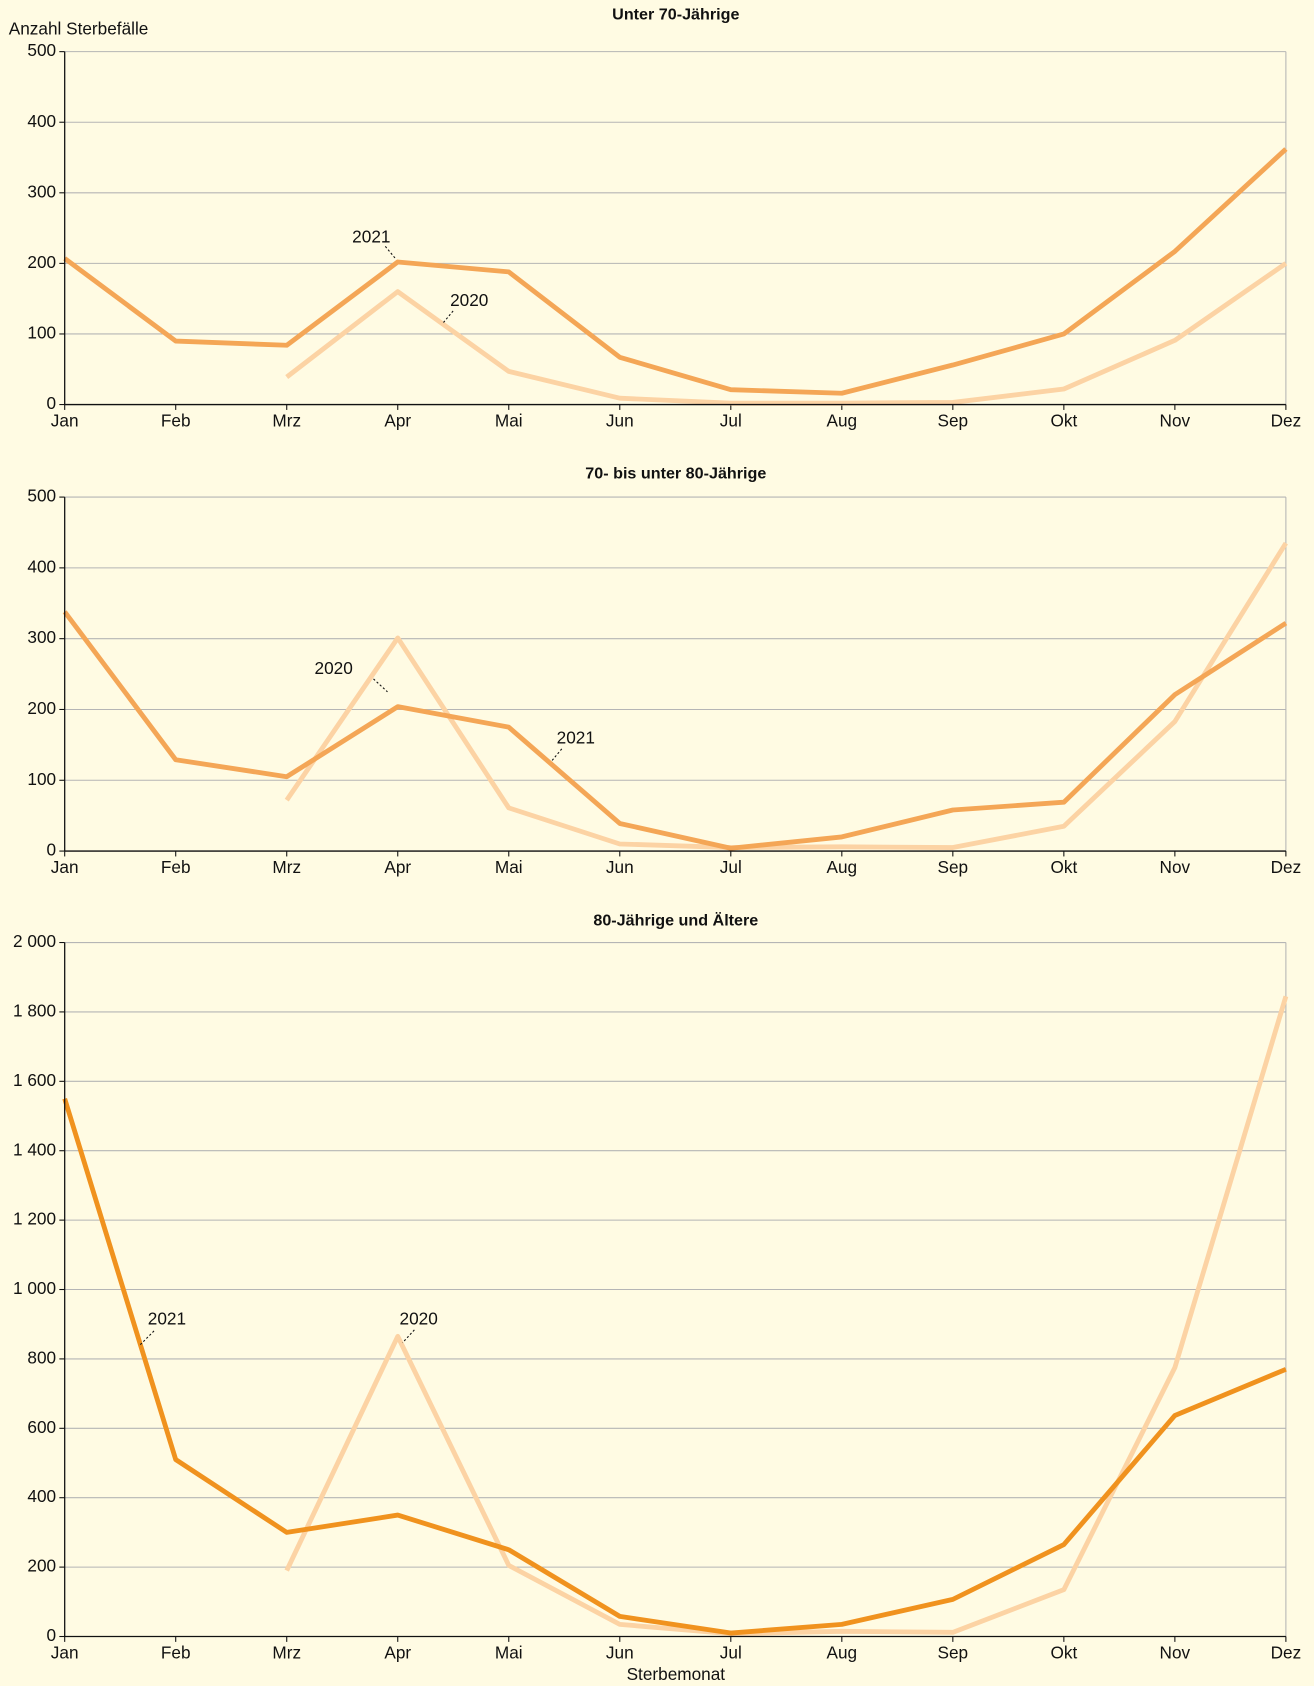  I want to click on y-tick-label: 1 200, so click(34, 1219).